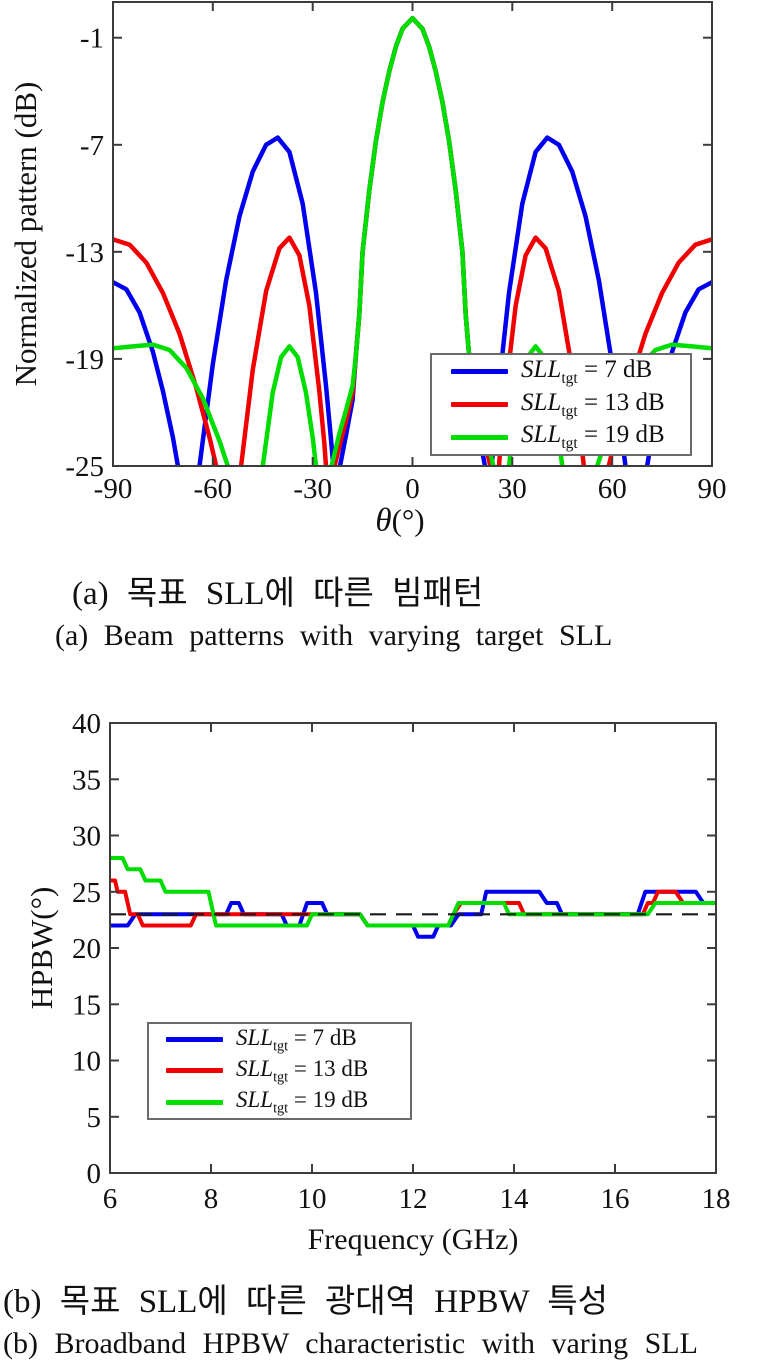  Describe the element at coordinates (86, 1005) in the screenshot. I see `y-tick-label: 15` at that location.